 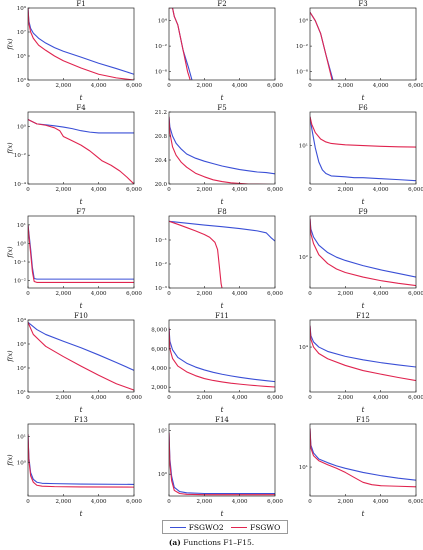 What do you see at coordinates (222, 316) in the screenshot?
I see `panel-title-f11: F11` at bounding box center [222, 316].